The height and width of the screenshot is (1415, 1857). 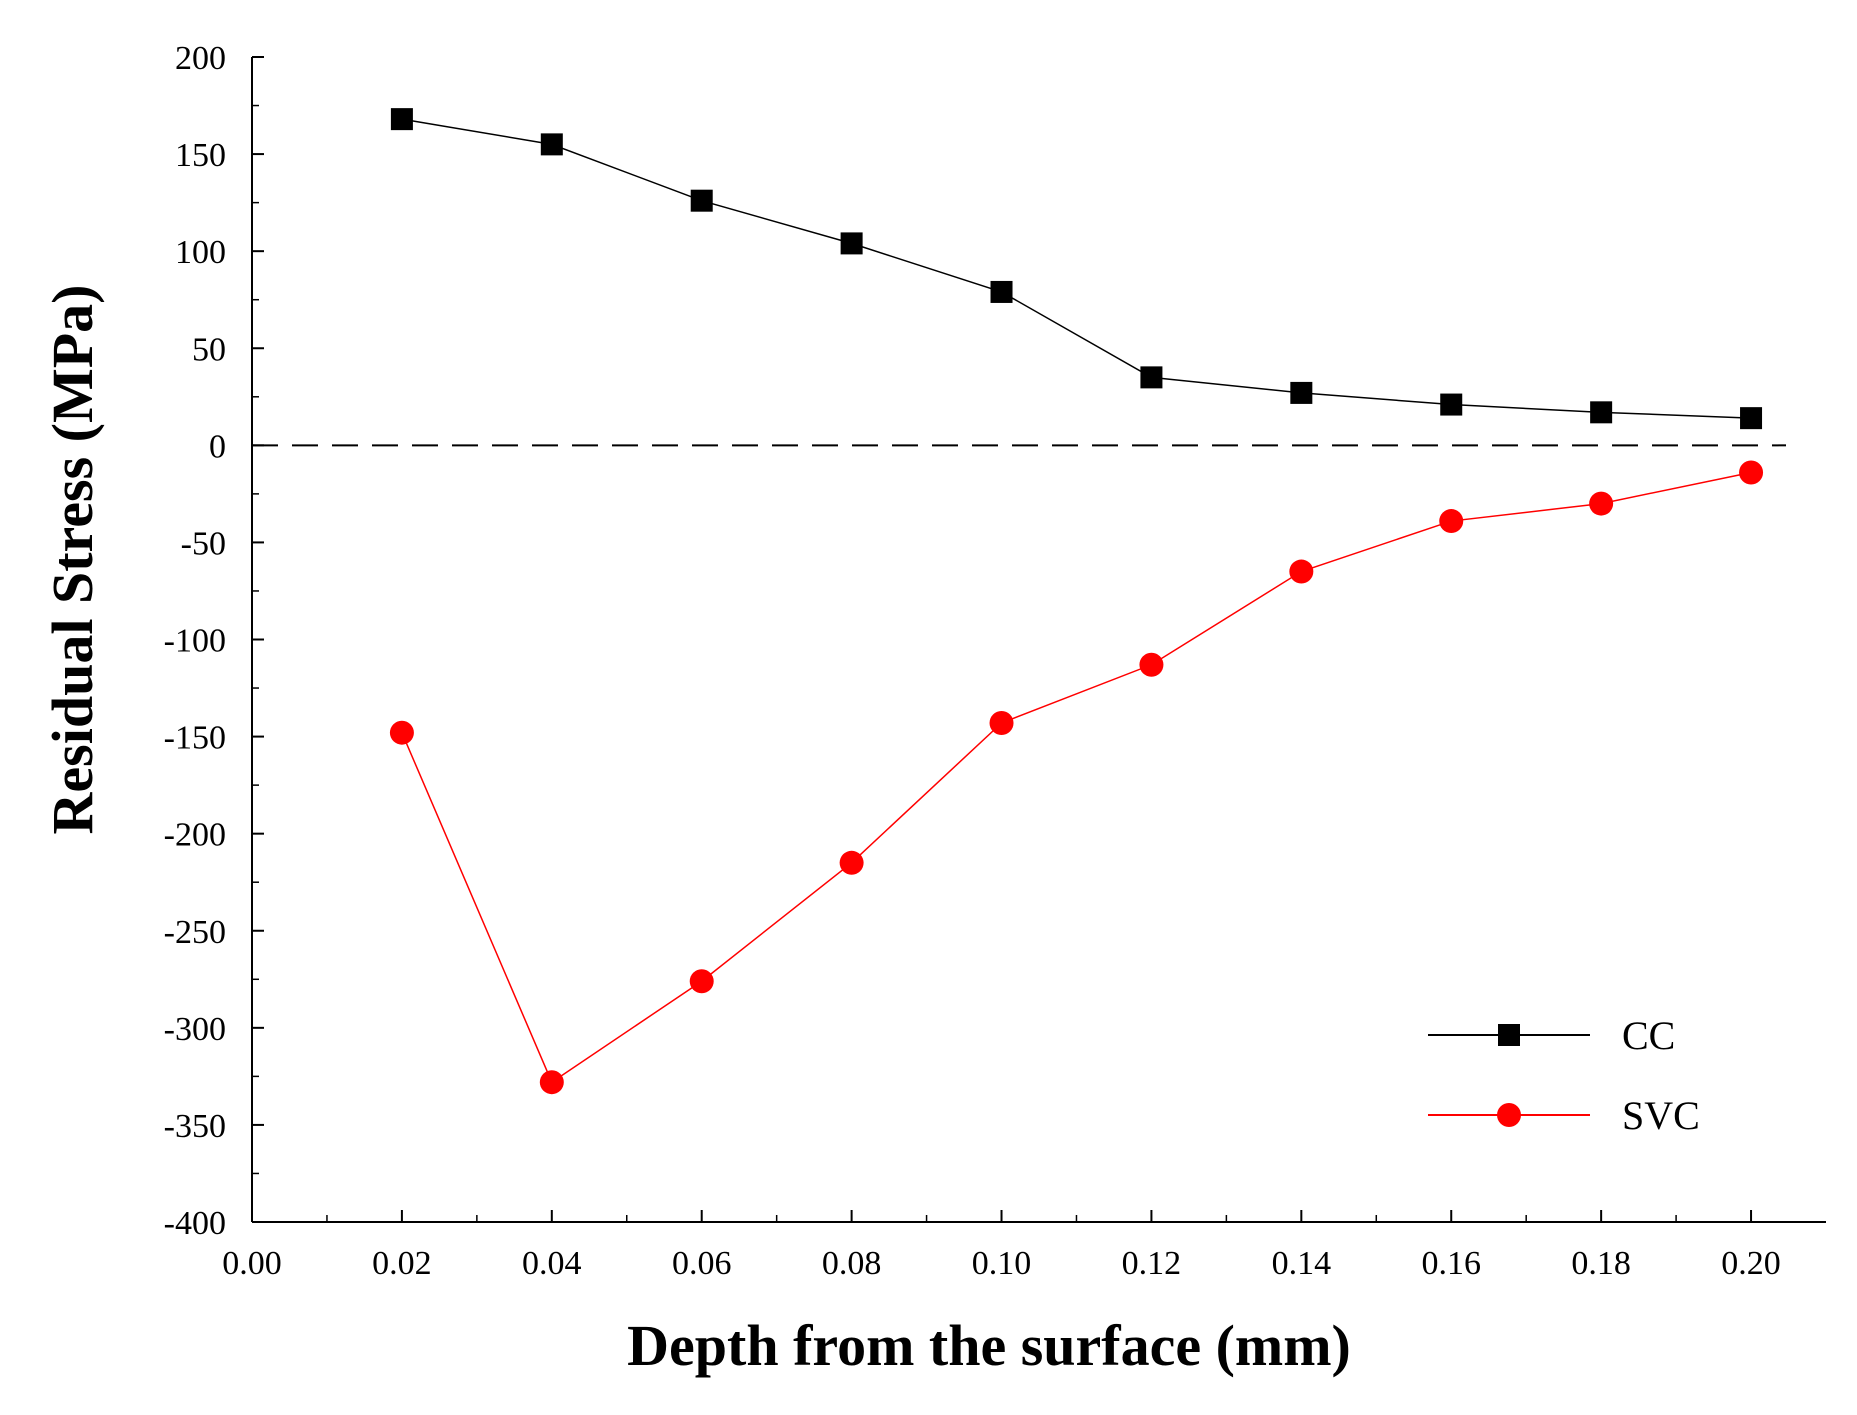 What do you see at coordinates (195, 1126) in the screenshot?
I see `y-tick-label: -350` at bounding box center [195, 1126].